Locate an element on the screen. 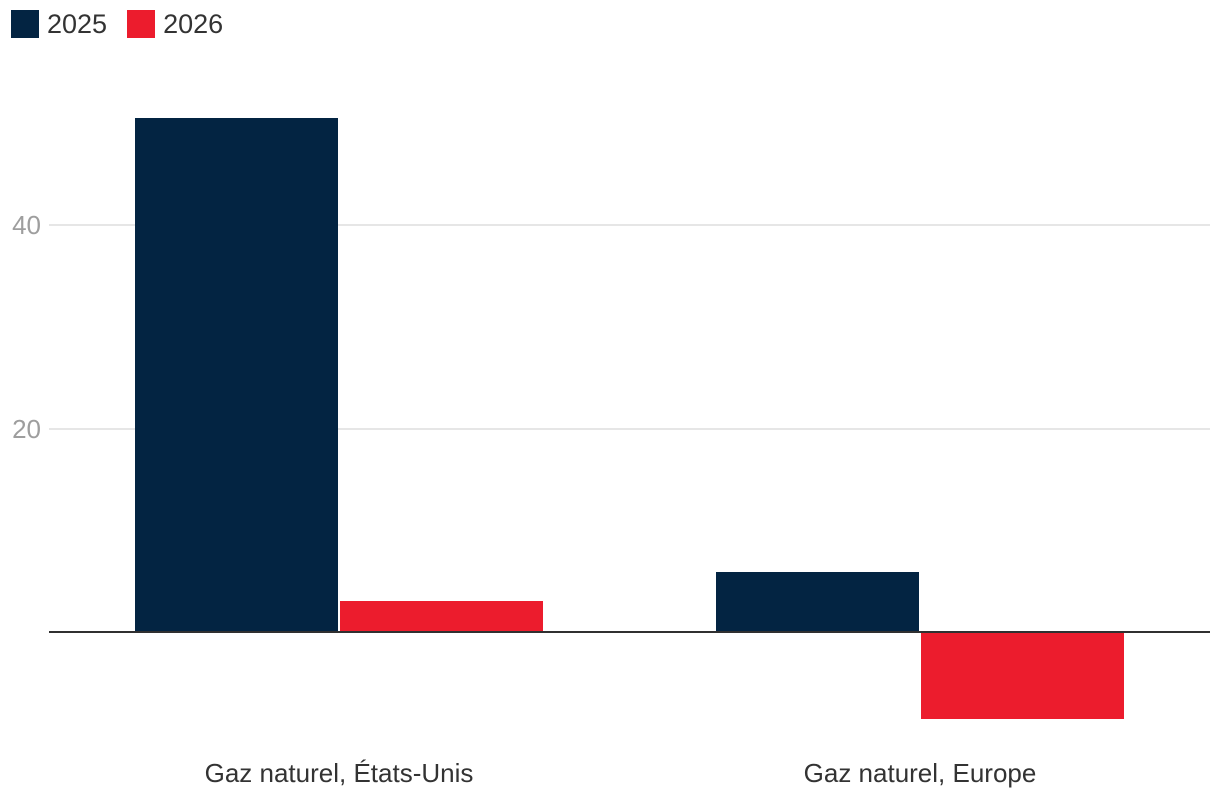 The image size is (1220, 804). bar-2025-cat0 is located at coordinates (236, 375).